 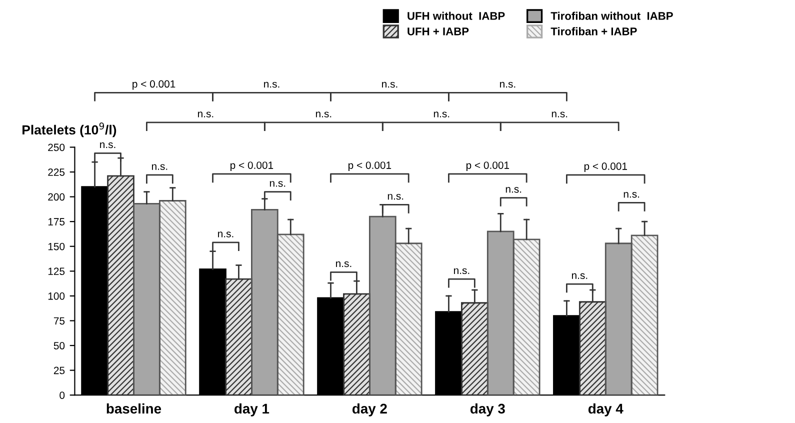 What do you see at coordinates (369, 409) in the screenshot?
I see `x-tick-label: day 2` at bounding box center [369, 409].